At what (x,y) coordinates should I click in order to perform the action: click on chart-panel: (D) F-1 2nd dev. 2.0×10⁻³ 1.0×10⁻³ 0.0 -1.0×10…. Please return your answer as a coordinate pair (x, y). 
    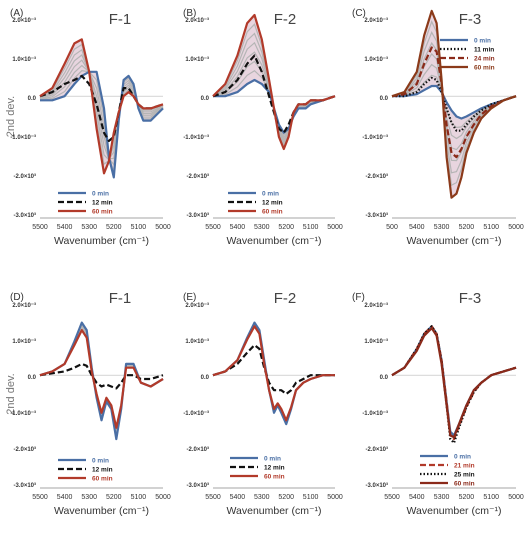
    Looking at the image, I should click on (88, 403).